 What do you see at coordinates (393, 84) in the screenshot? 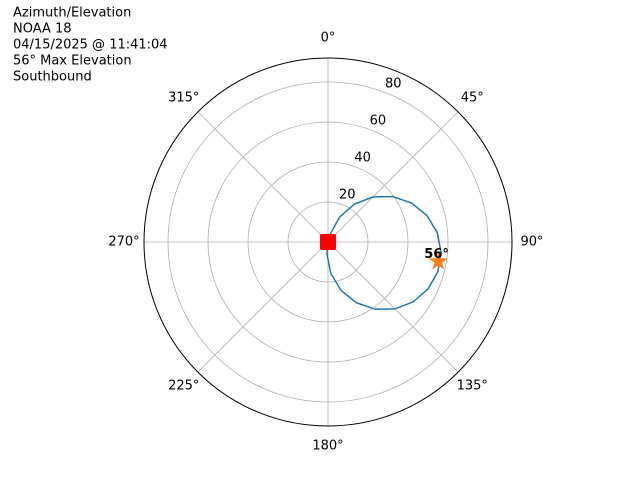
I see `r-tick-label: 80` at bounding box center [393, 84].